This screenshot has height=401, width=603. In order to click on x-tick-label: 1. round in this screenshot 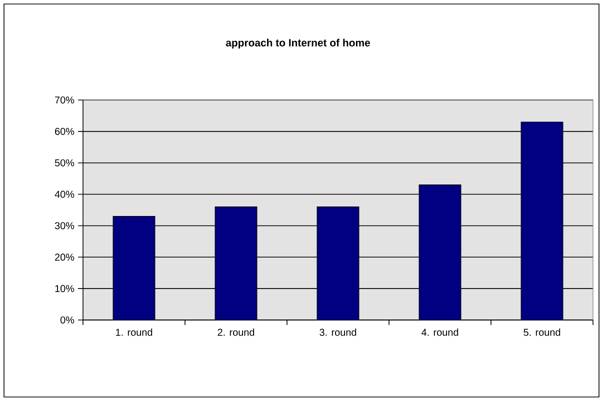, I will do `click(134, 332)`.